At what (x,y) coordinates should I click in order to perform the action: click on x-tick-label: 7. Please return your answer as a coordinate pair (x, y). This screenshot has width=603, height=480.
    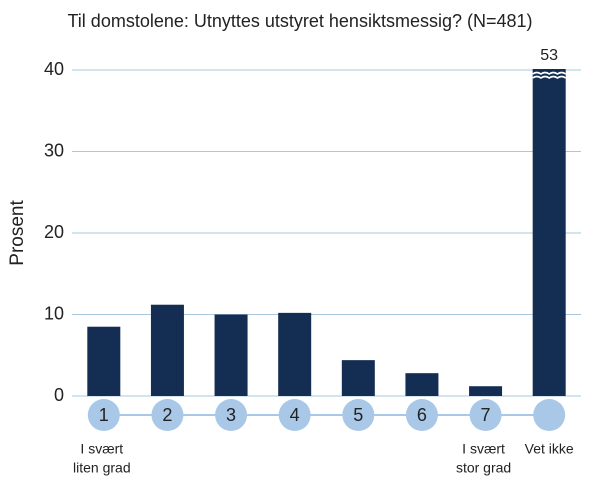
    Looking at the image, I should click on (486, 415).